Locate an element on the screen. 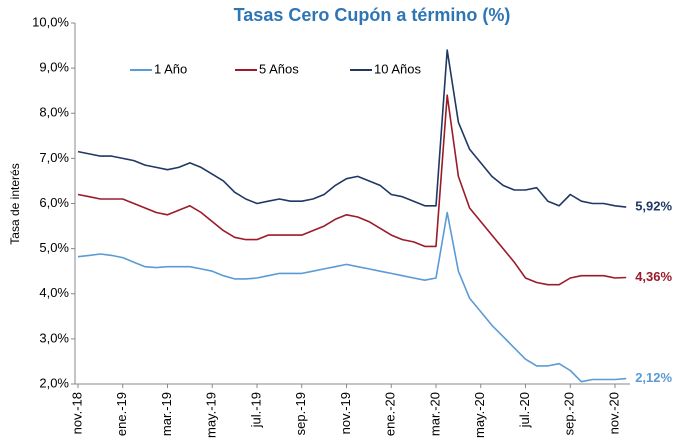  x-tick-label: nov.-20 is located at coordinates (613, 413).